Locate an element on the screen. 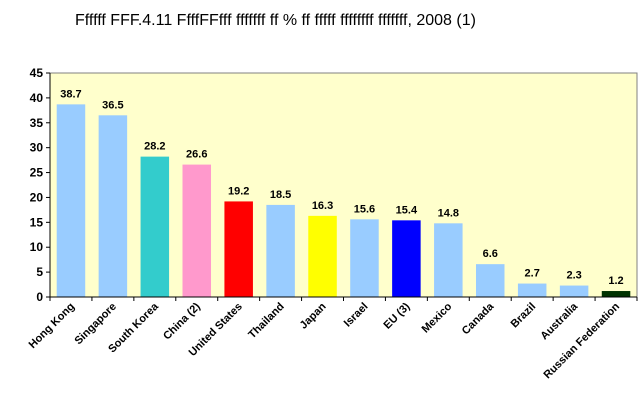 The height and width of the screenshot is (413, 643). data-label: 19.2 is located at coordinates (238, 191).